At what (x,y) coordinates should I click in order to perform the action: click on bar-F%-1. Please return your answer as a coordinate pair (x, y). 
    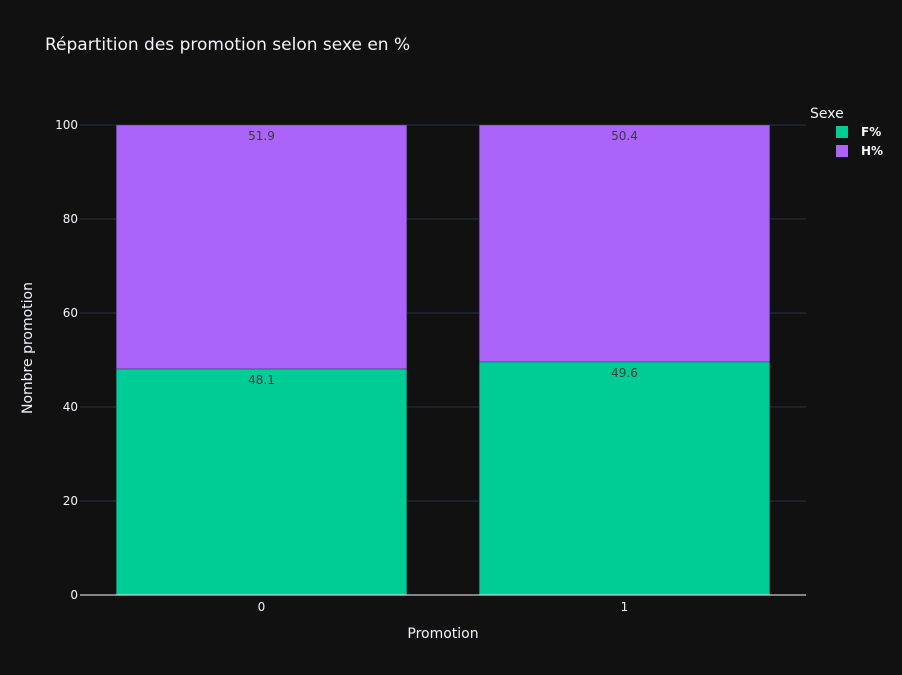
    Looking at the image, I should click on (624, 478).